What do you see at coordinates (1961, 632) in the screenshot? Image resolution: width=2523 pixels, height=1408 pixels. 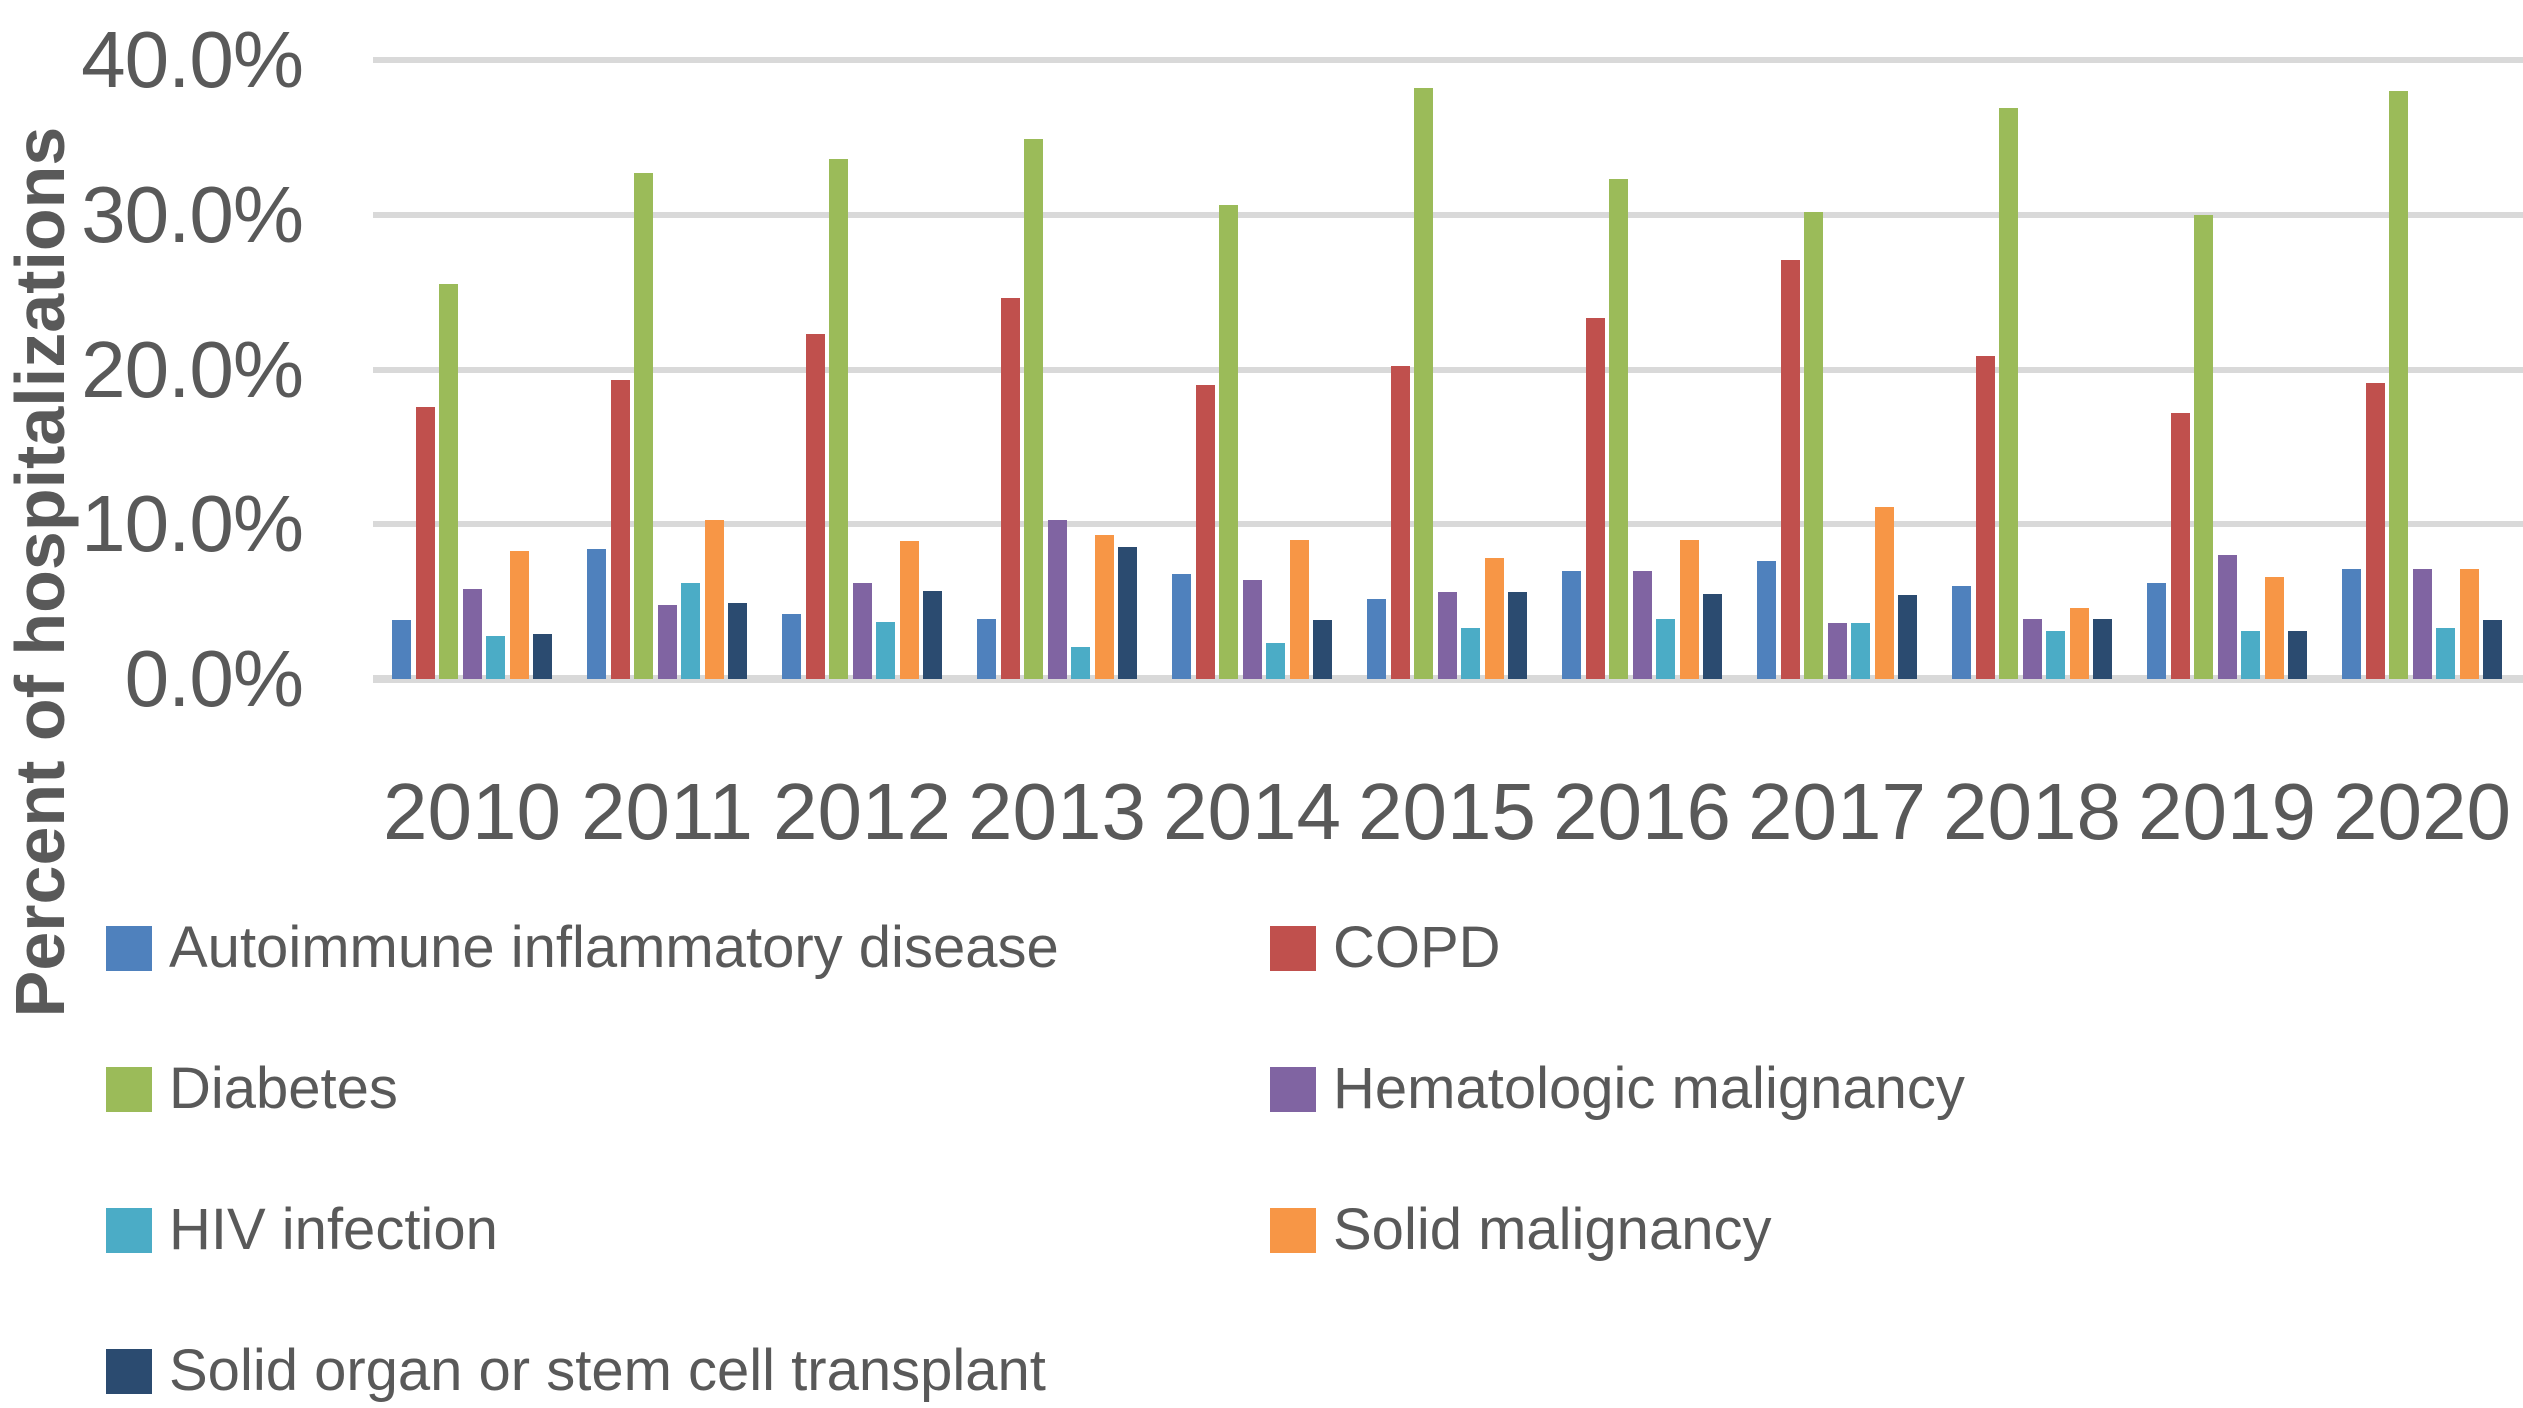 I see `bar-autoimmune-inflammatory-disease-2018` at bounding box center [1961, 632].